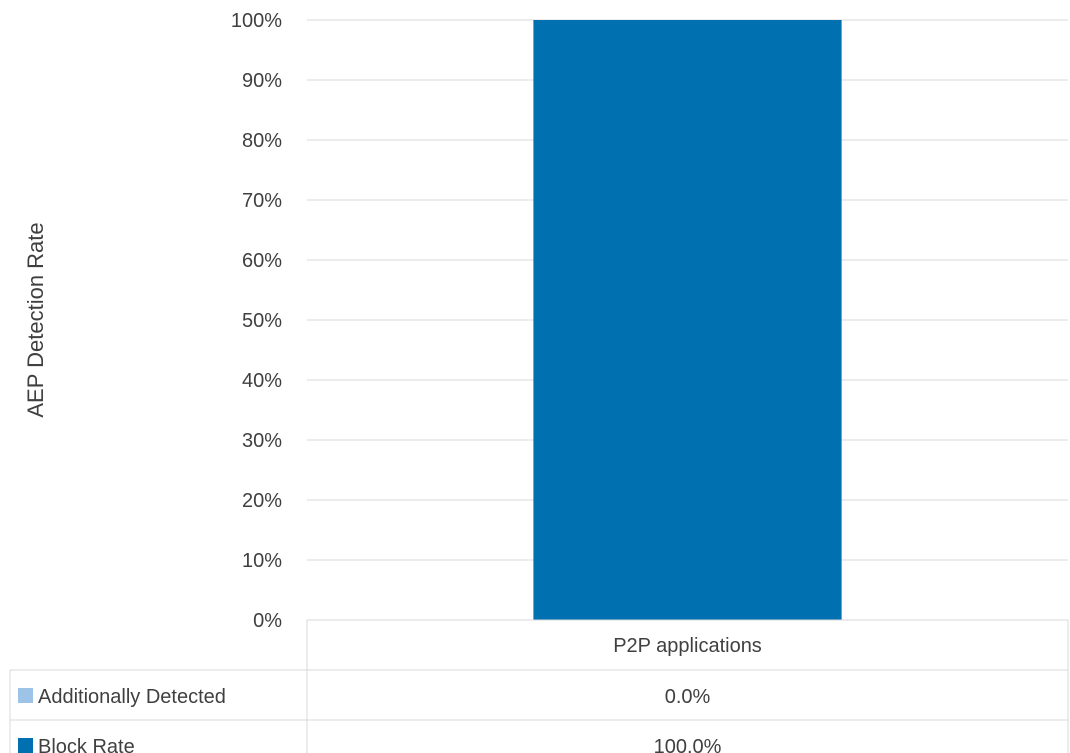  What do you see at coordinates (262, 81) in the screenshot?
I see `y-tick-label: 90%` at bounding box center [262, 81].